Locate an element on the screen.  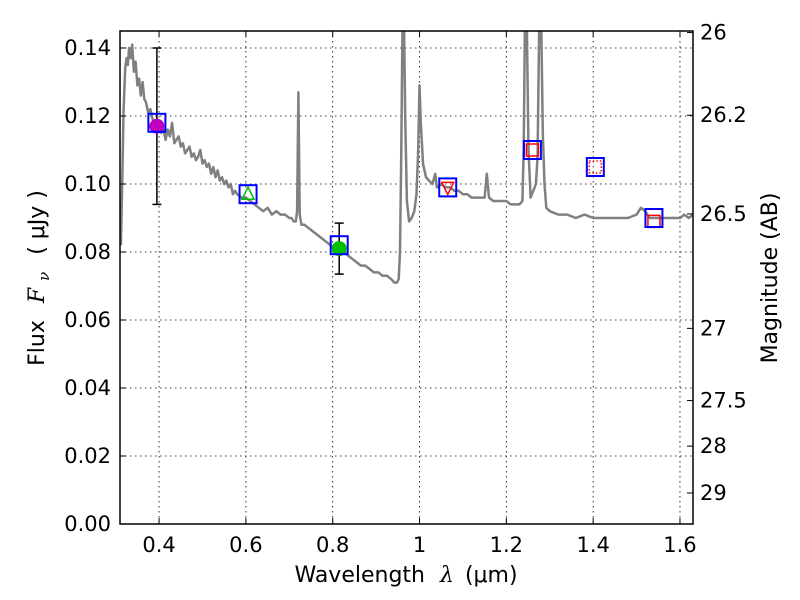
y-tick-label: 0.06 is located at coordinates (87, 320).